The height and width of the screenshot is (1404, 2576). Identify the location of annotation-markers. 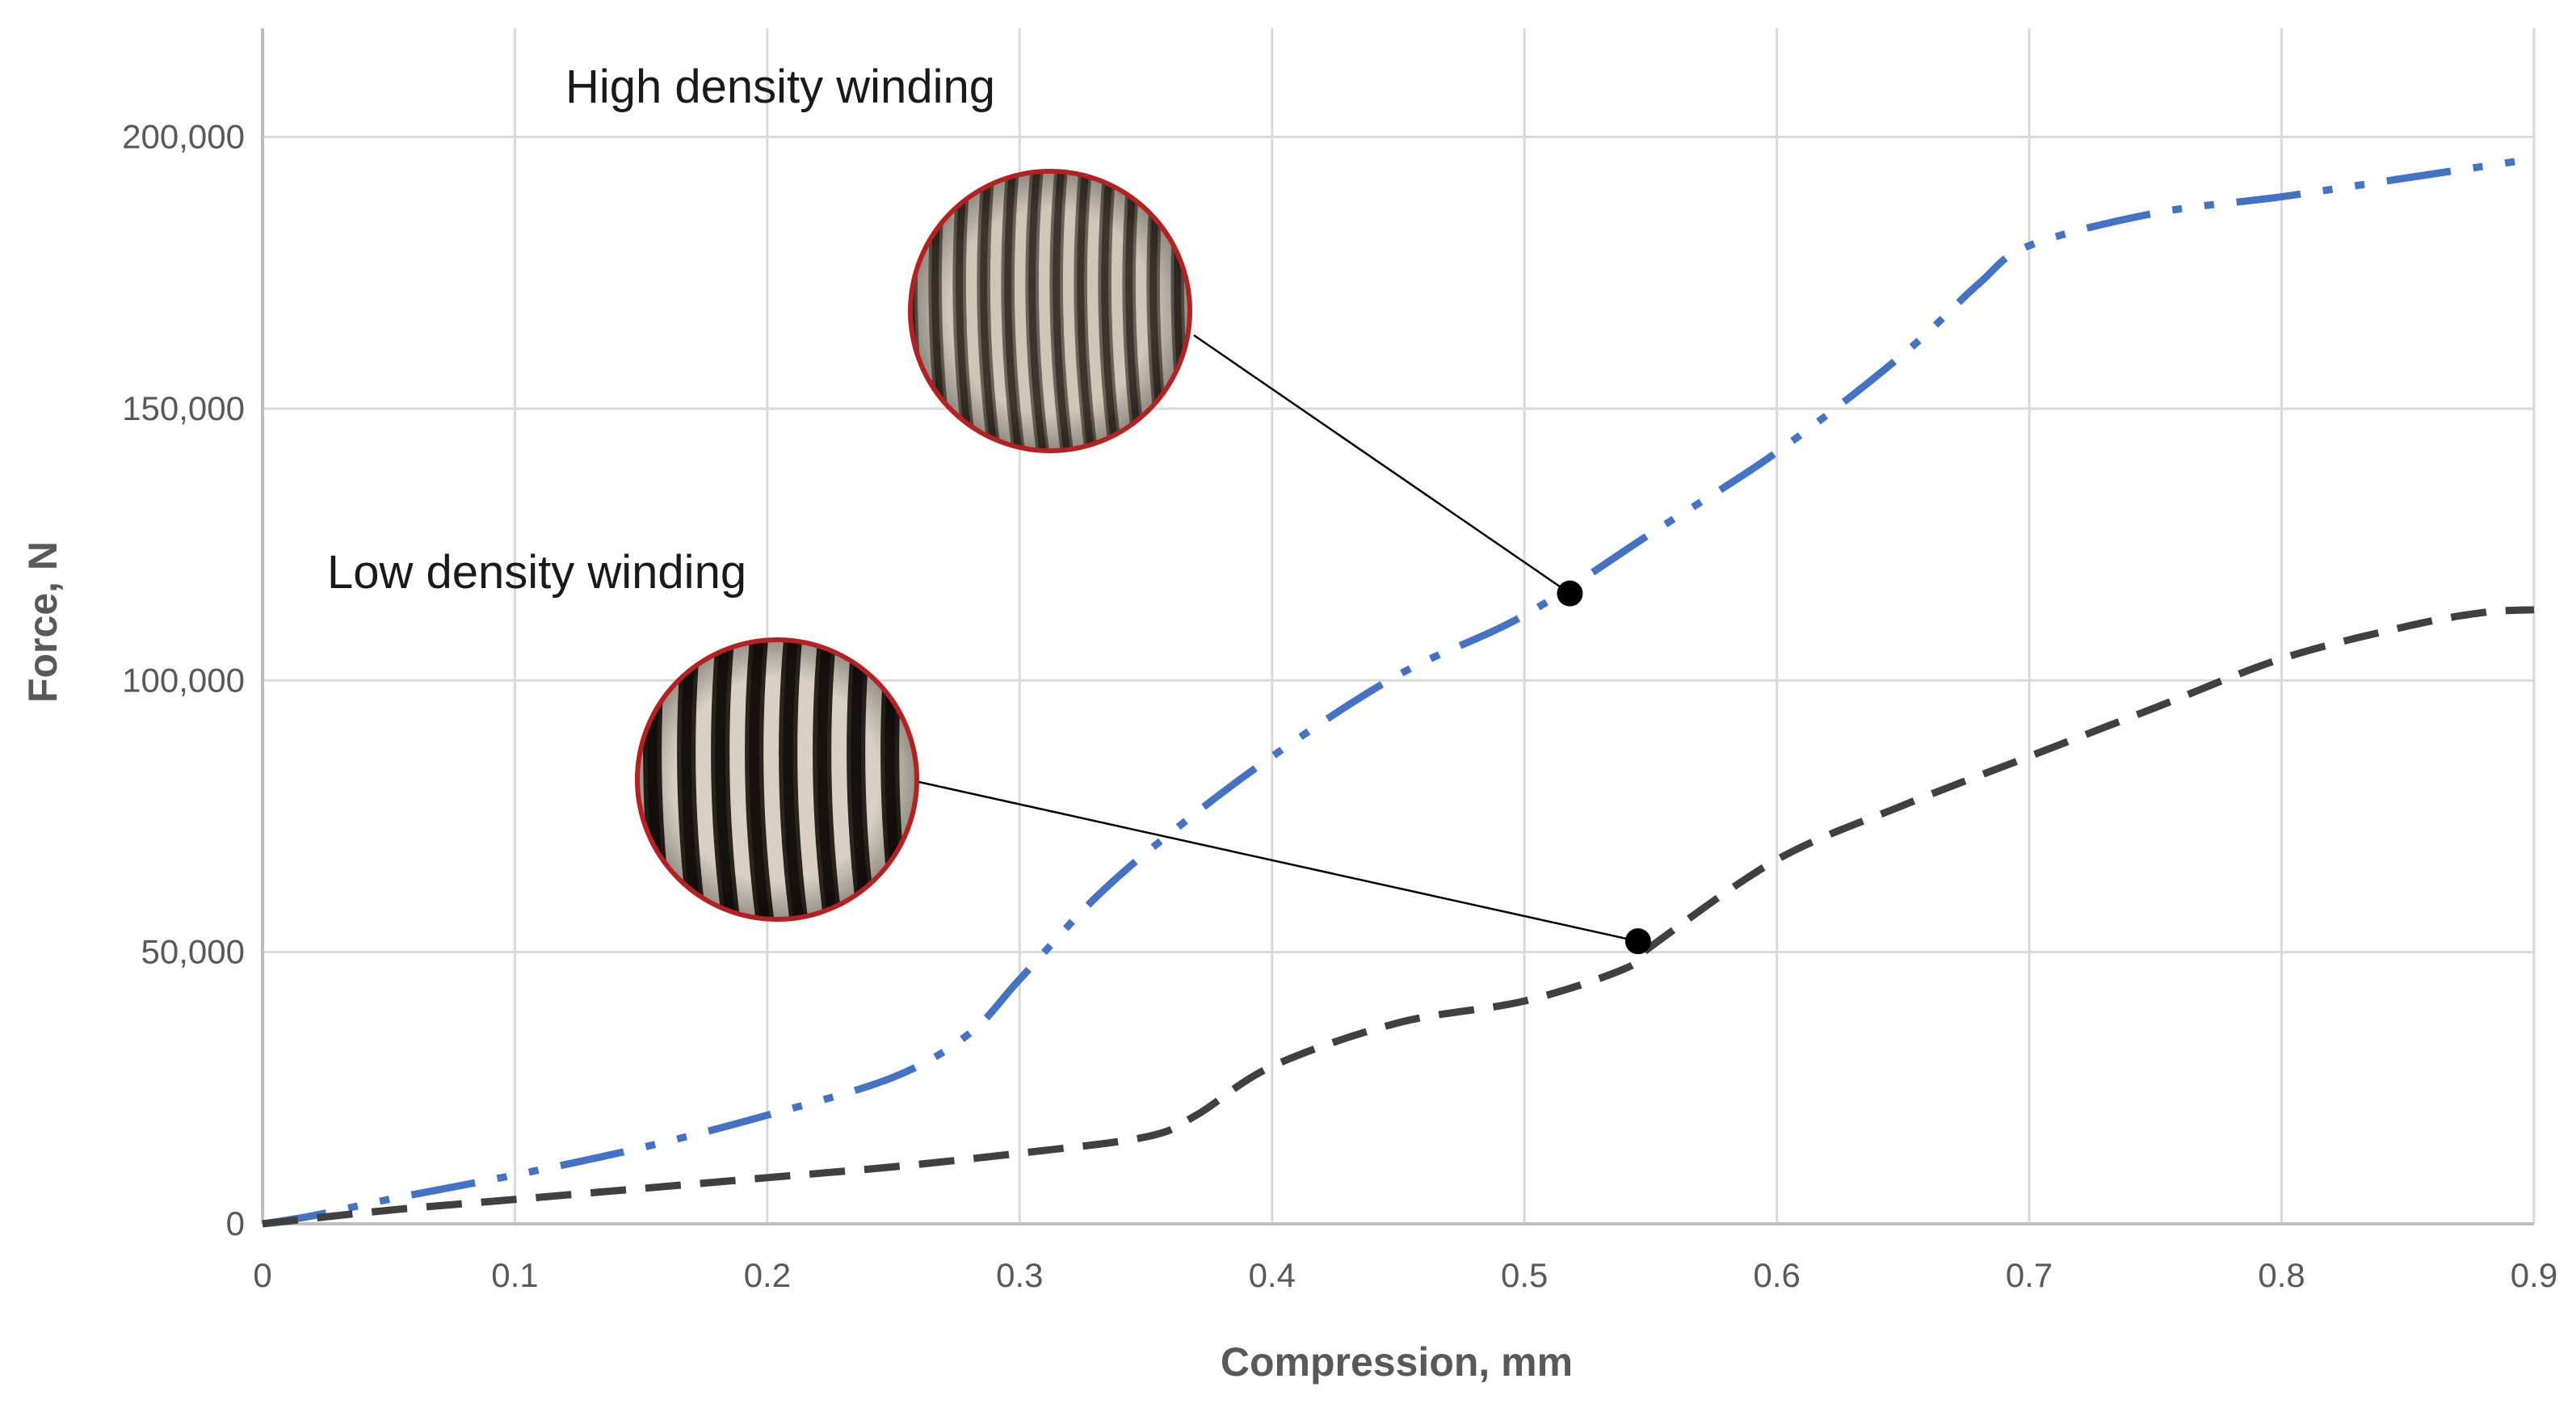
(1604, 767).